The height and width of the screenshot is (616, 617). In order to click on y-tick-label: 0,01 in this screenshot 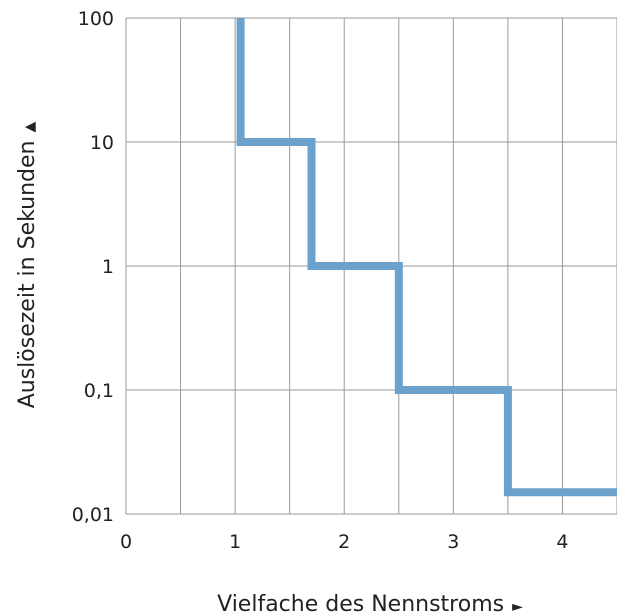, I will do `click(93, 515)`.